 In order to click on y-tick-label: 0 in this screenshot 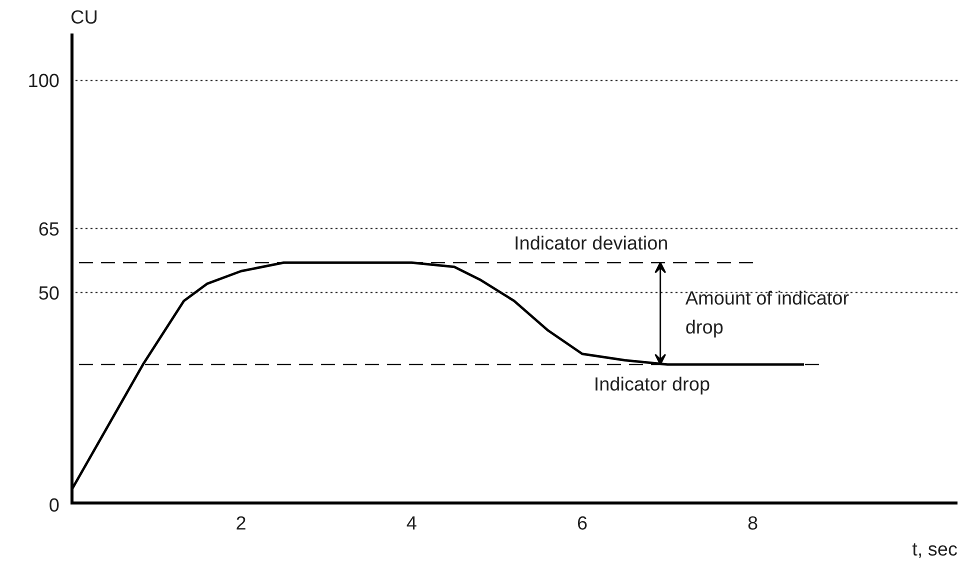, I will do `click(54, 506)`.